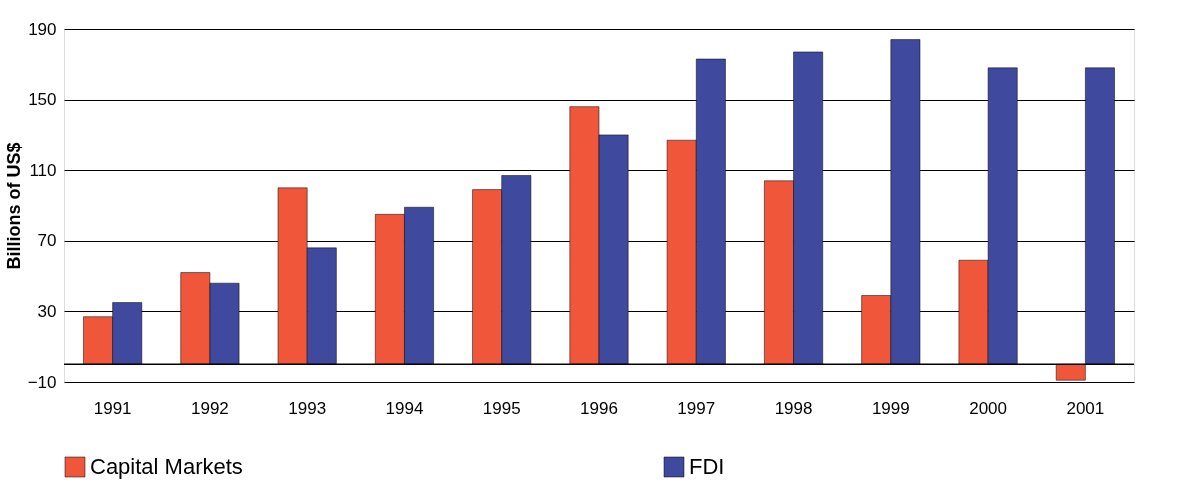 The width and height of the screenshot is (1180, 504). Describe the element at coordinates (210, 408) in the screenshot. I see `x-tick-label: 1992` at that location.